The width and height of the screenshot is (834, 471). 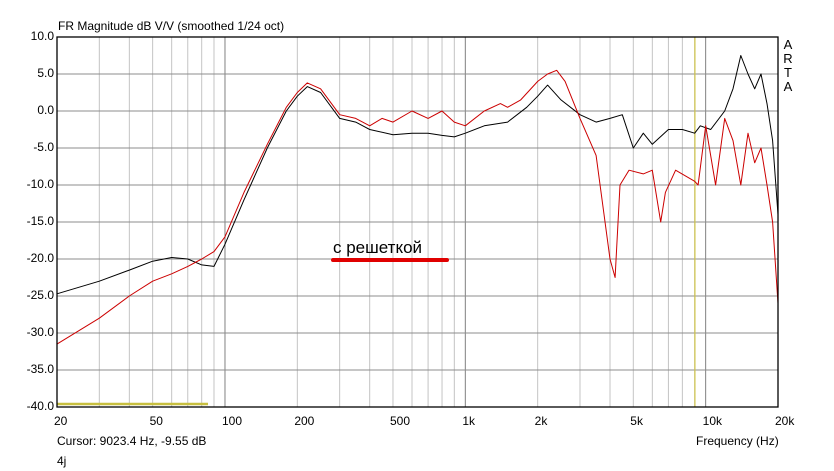 I want to click on x-tick-label: 20k, so click(x=785, y=421).